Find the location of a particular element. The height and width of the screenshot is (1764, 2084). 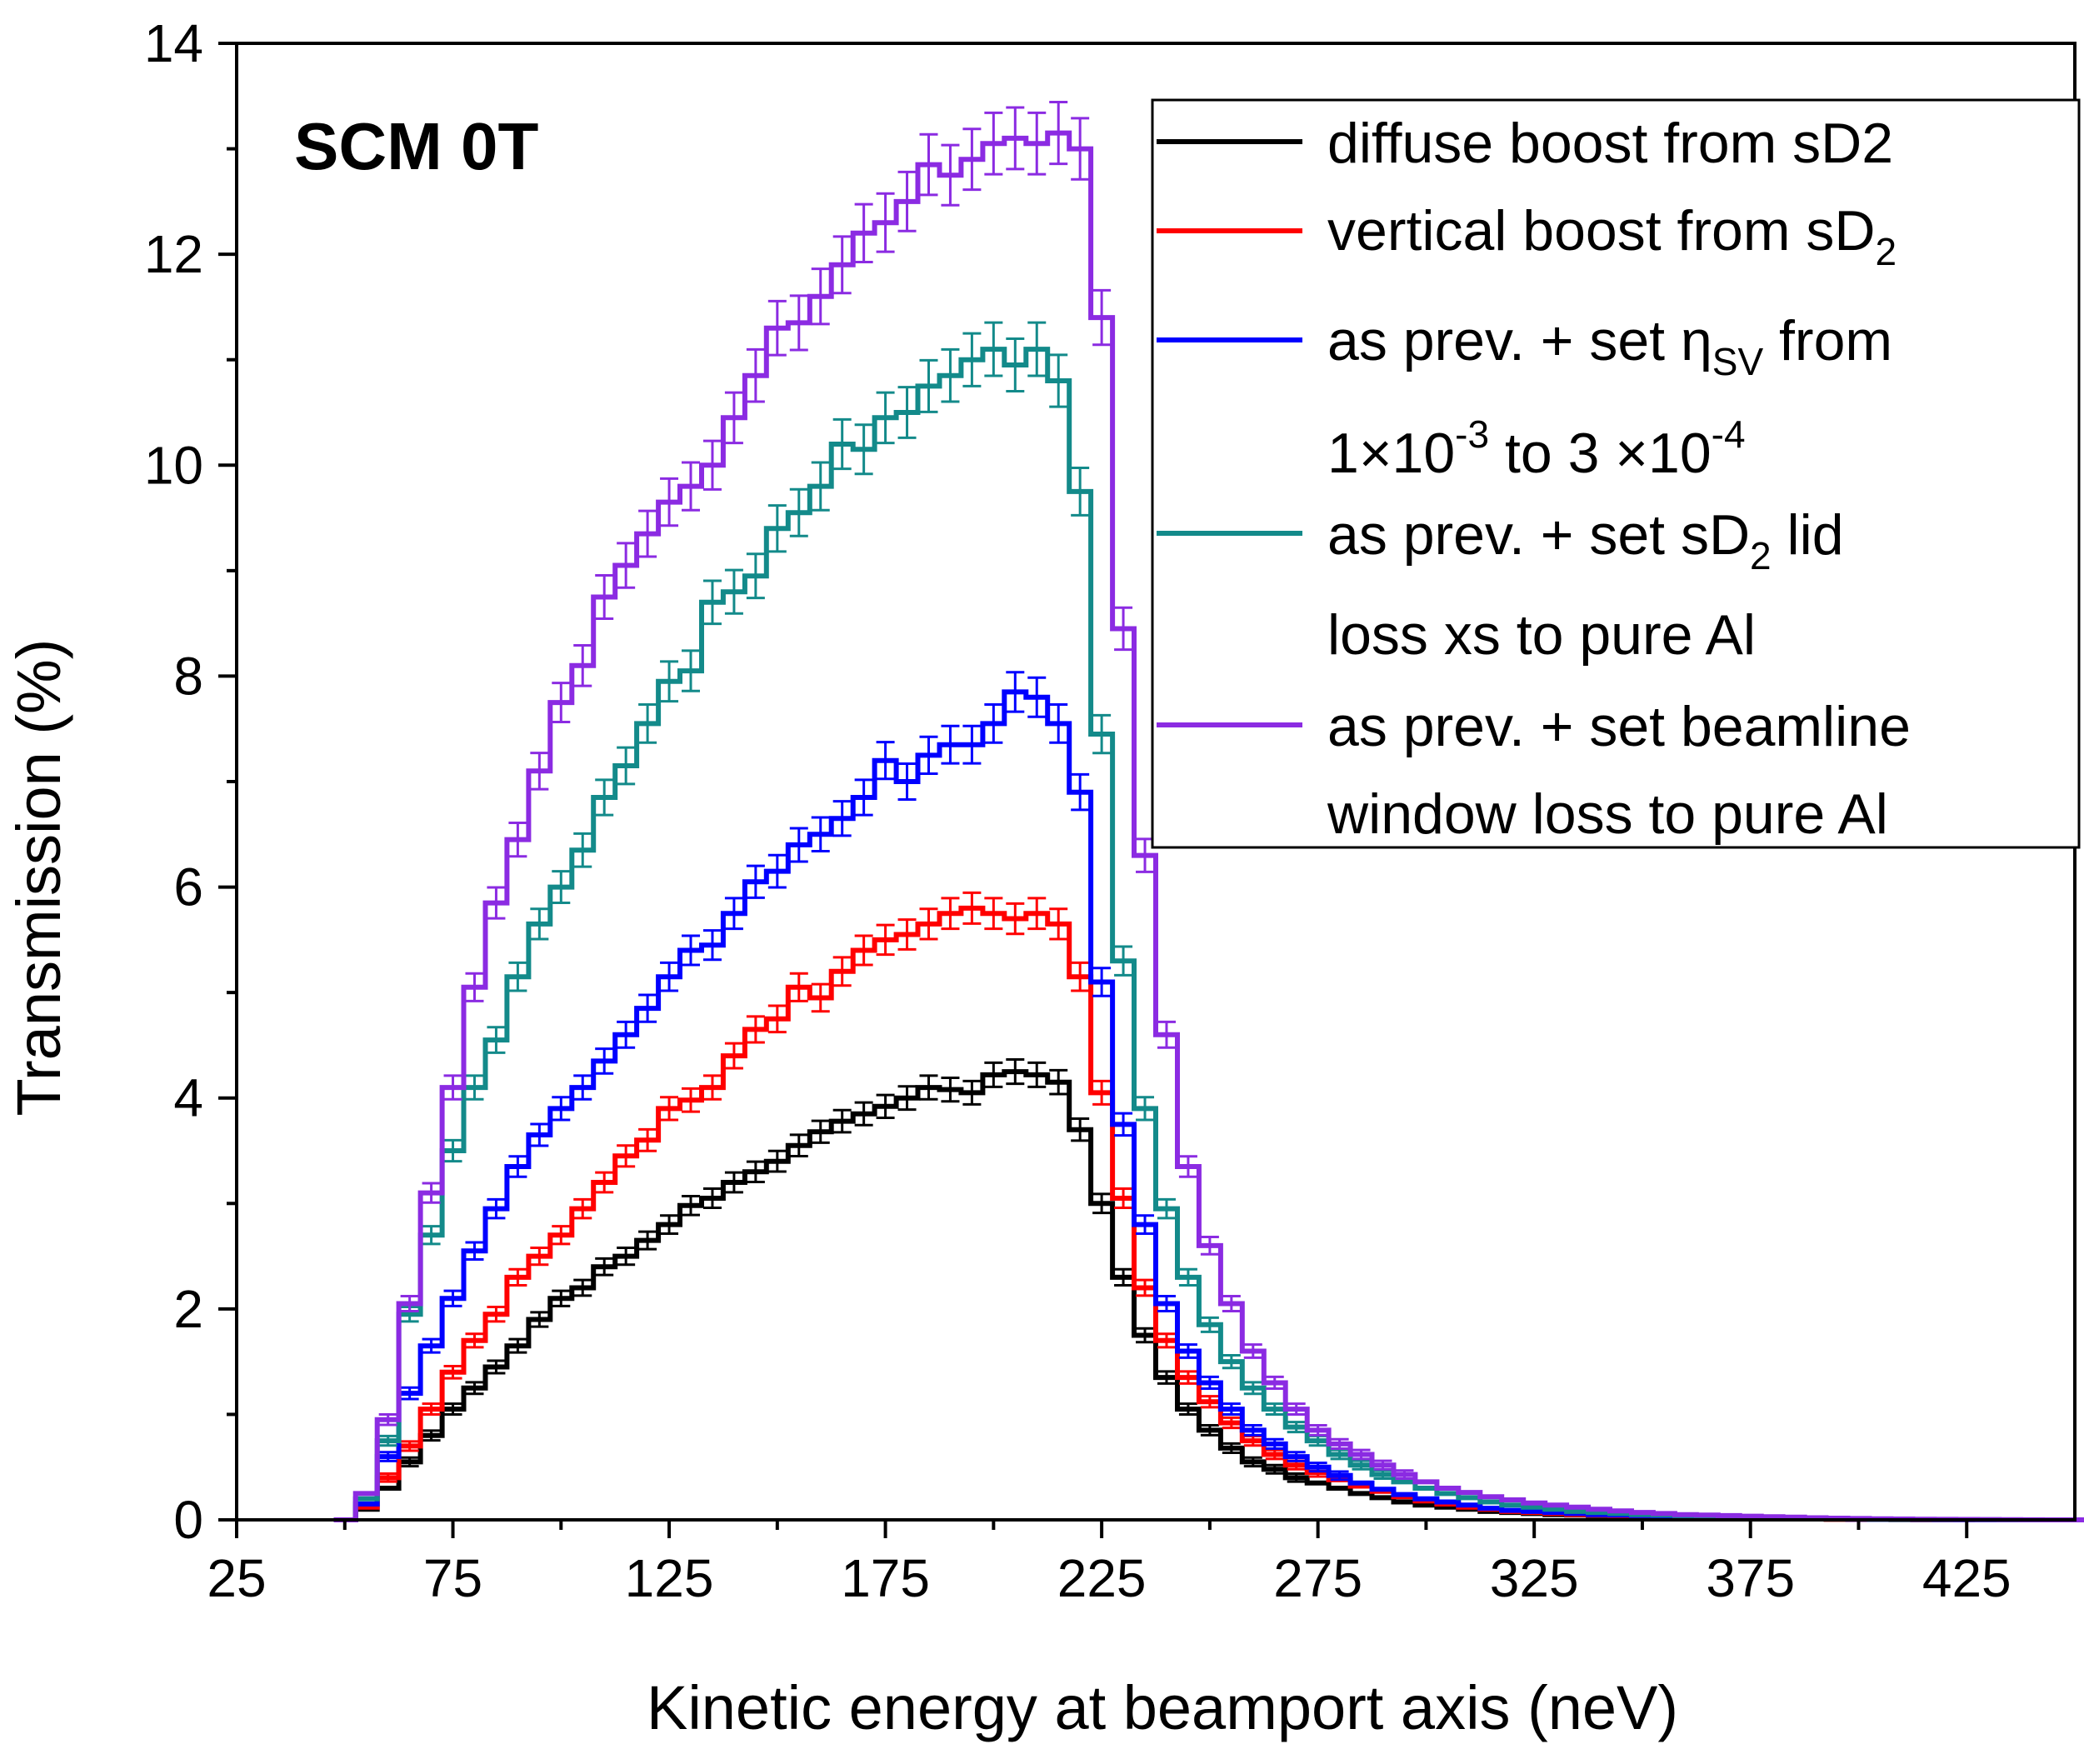

legend-entry-3: 1×10-3 to 3 ×10-4 is located at coordinates (1536, 448).